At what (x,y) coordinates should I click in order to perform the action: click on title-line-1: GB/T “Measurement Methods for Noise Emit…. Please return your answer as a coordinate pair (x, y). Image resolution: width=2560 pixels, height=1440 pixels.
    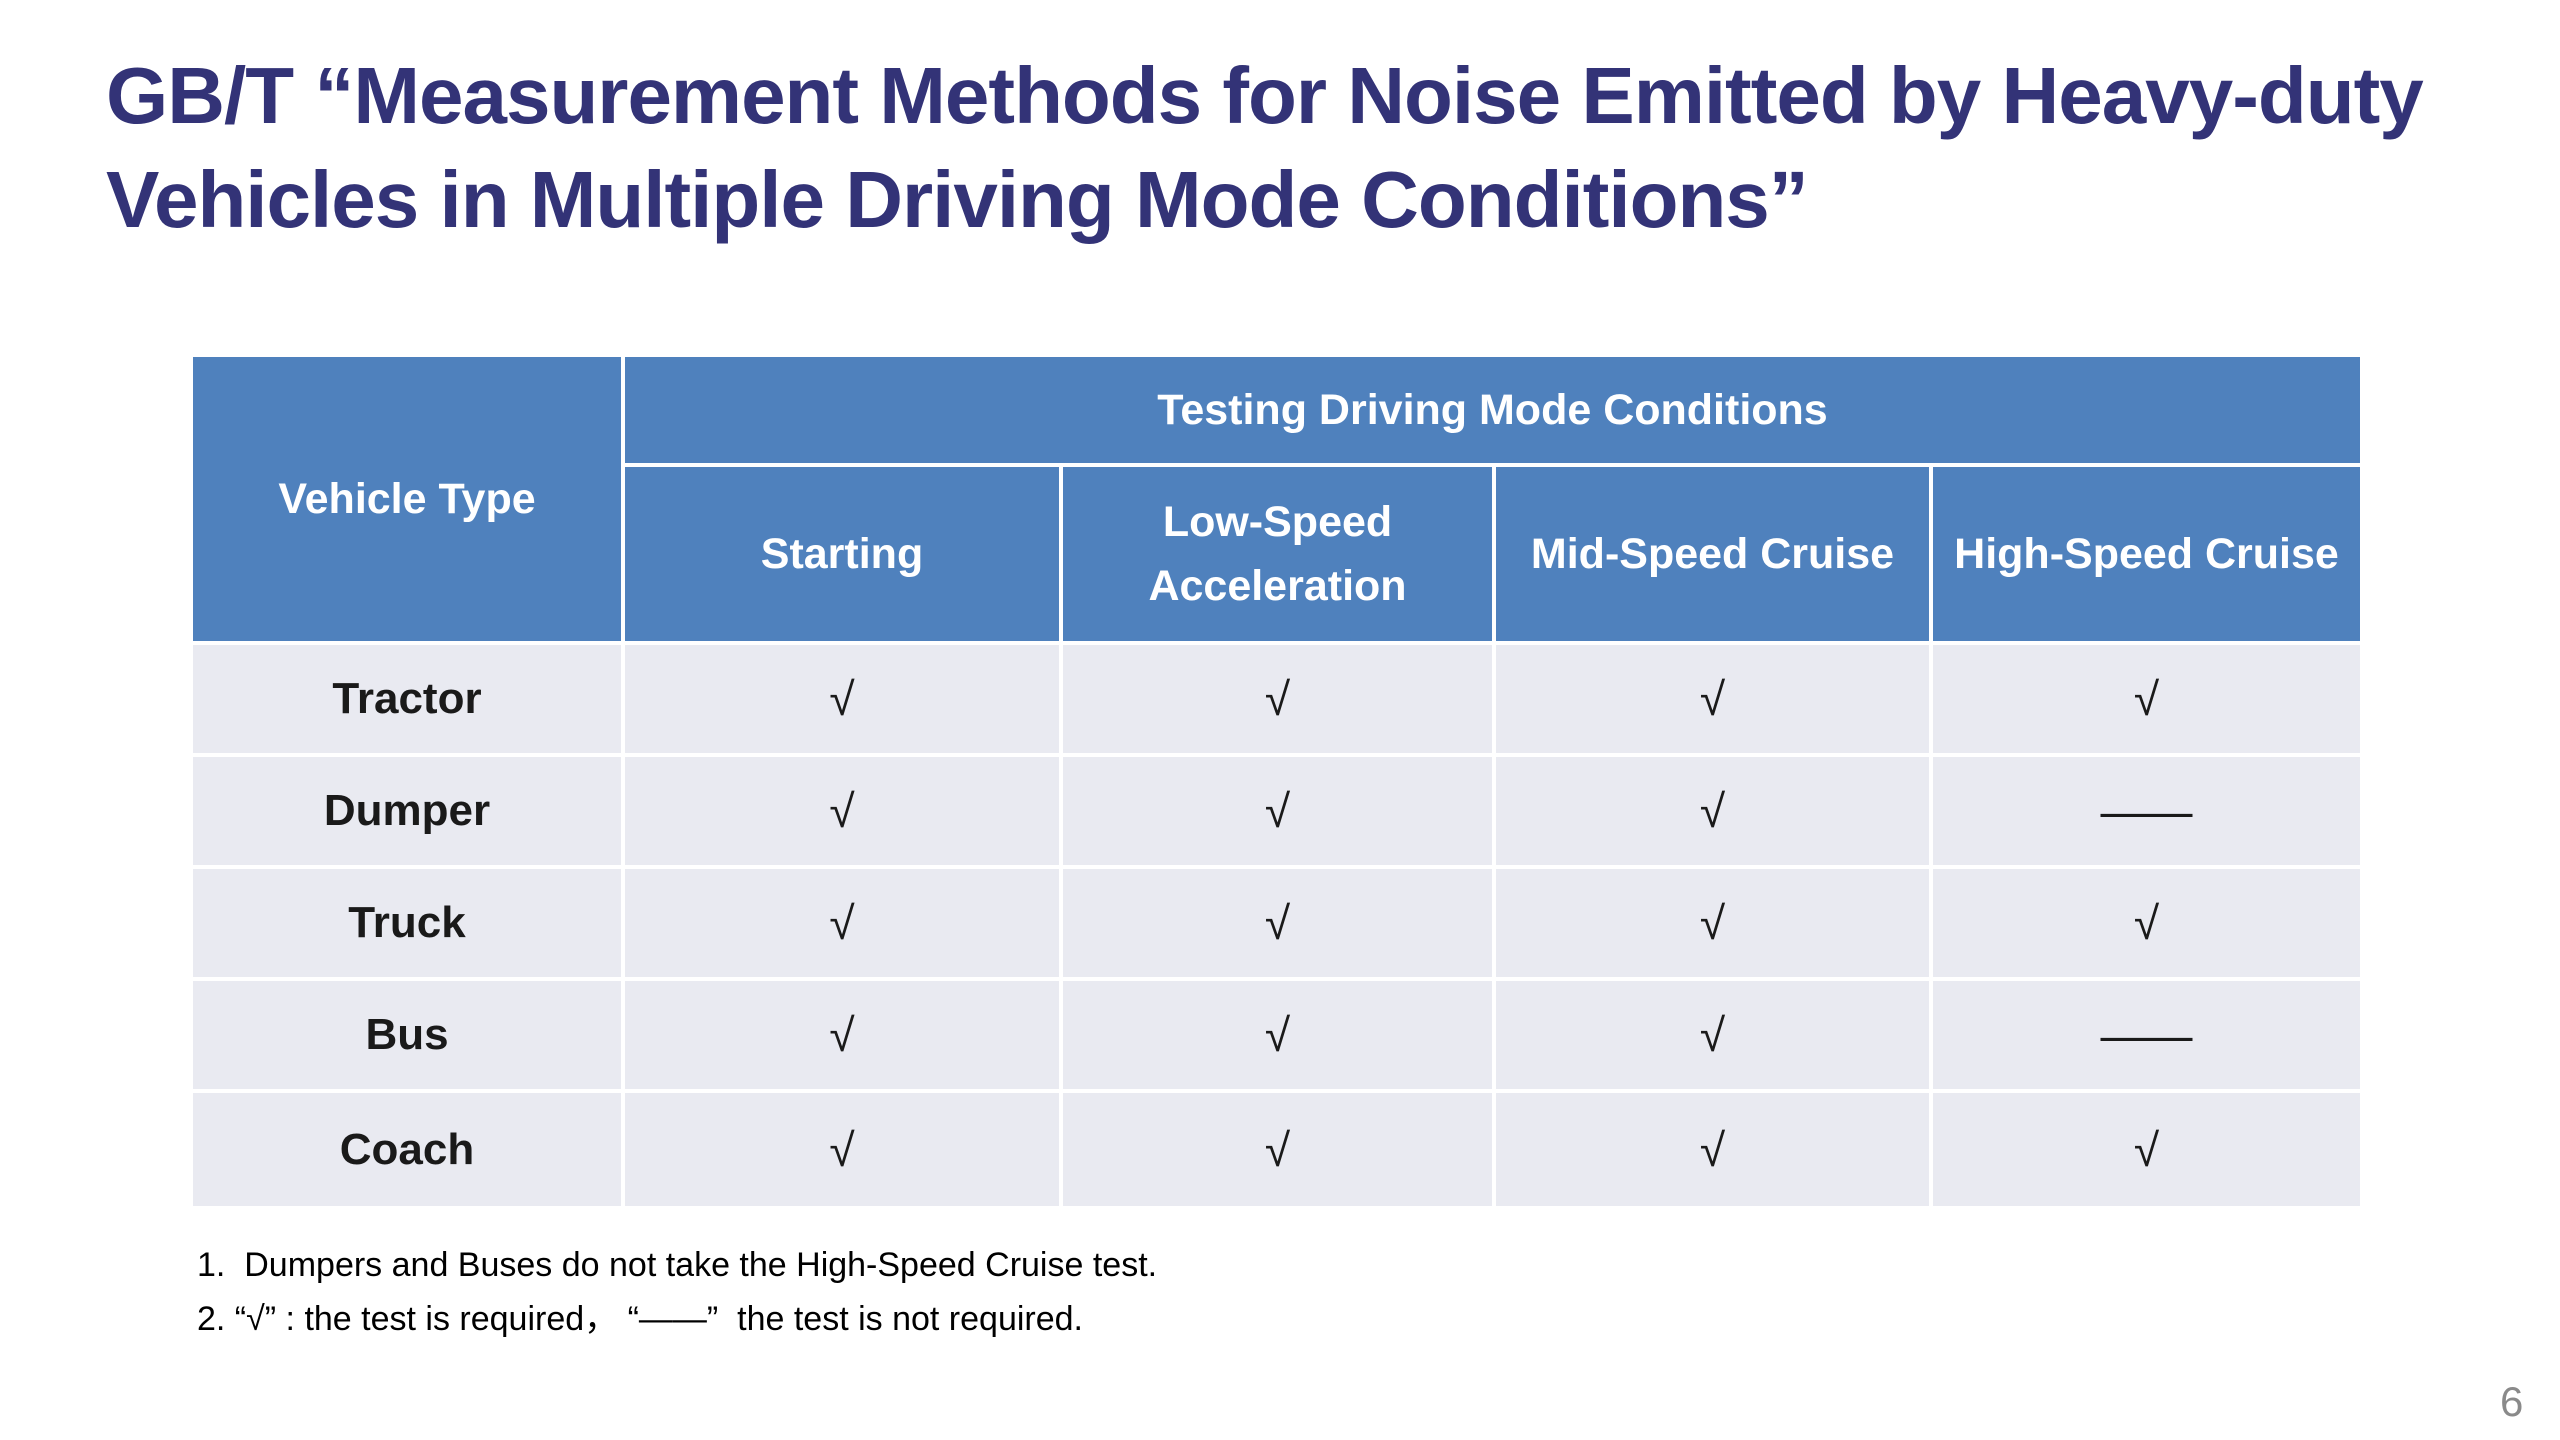
    Looking at the image, I should click on (1265, 95).